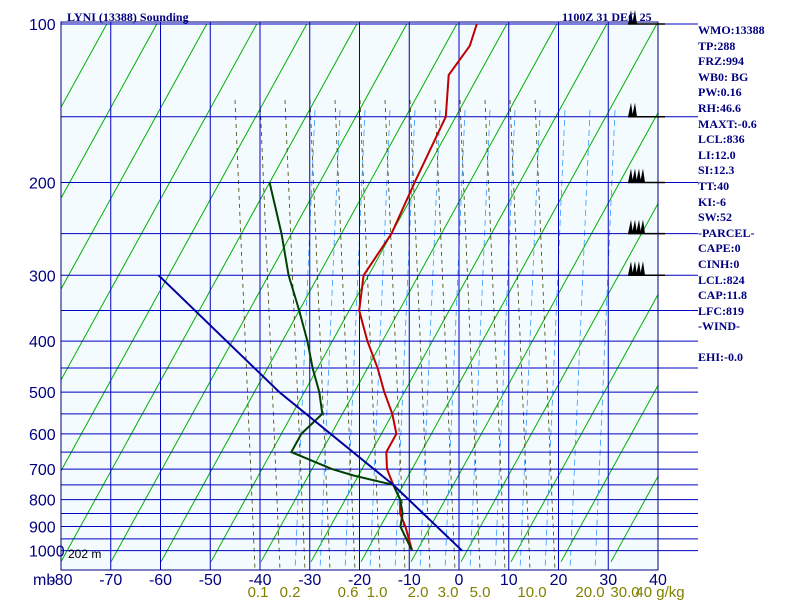 The image size is (800, 600). What do you see at coordinates (719, 248) in the screenshot?
I see `index-line: CAPE:0` at bounding box center [719, 248].